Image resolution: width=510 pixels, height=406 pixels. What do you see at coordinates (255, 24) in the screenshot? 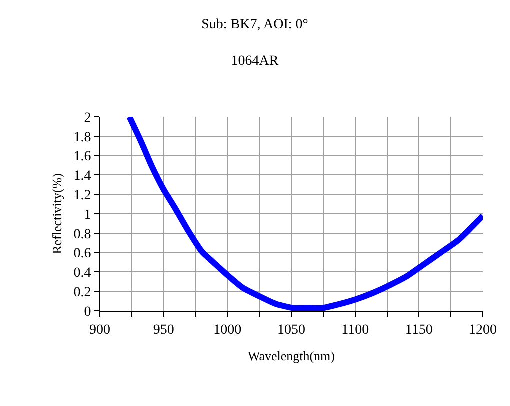
I see `chart-title: Sub: BK7, AOI: 0°` at bounding box center [255, 24].